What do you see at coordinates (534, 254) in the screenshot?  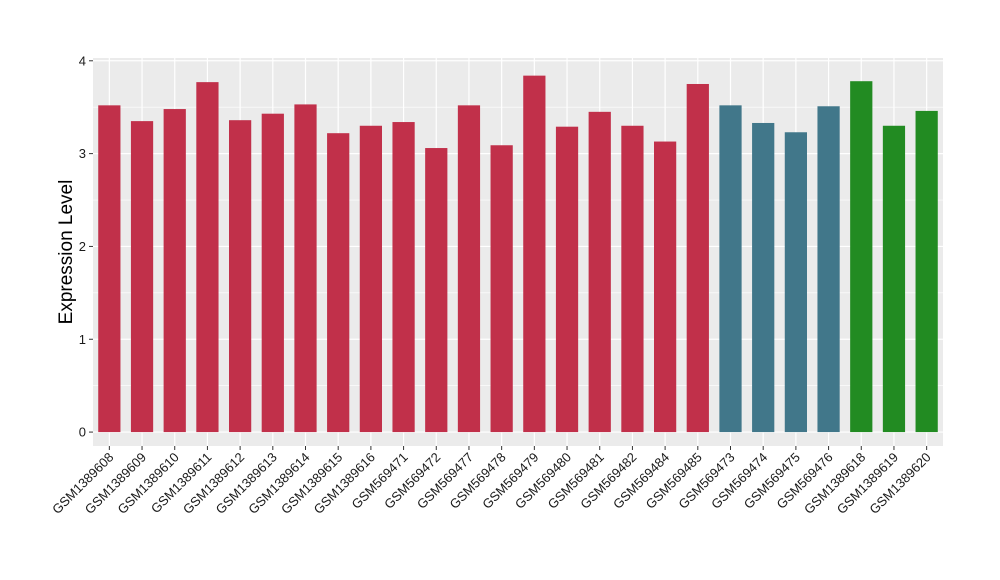 I see `bar-GSM569479` at bounding box center [534, 254].